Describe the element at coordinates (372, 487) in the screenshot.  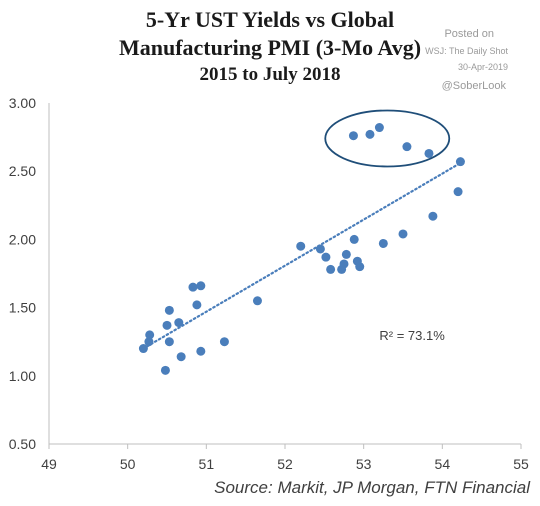
I see `source-note: Source: Markit, JP Morgan, FTN Financial` at that location.